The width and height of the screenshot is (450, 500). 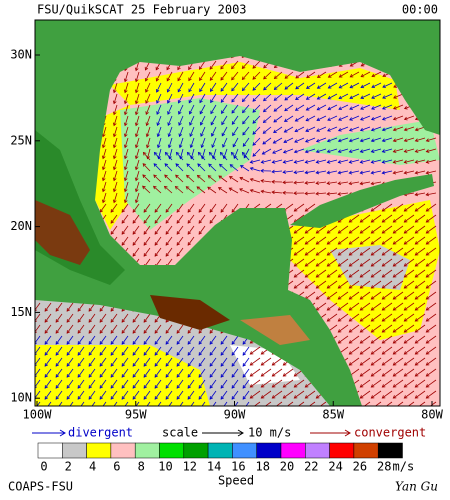 I want to click on speed-tick: 18, so click(x=262, y=467).